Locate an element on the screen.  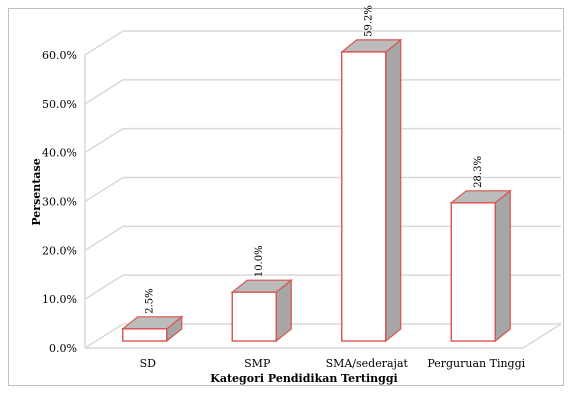
bar-sd: 2.5% is located at coordinates (152, 315).